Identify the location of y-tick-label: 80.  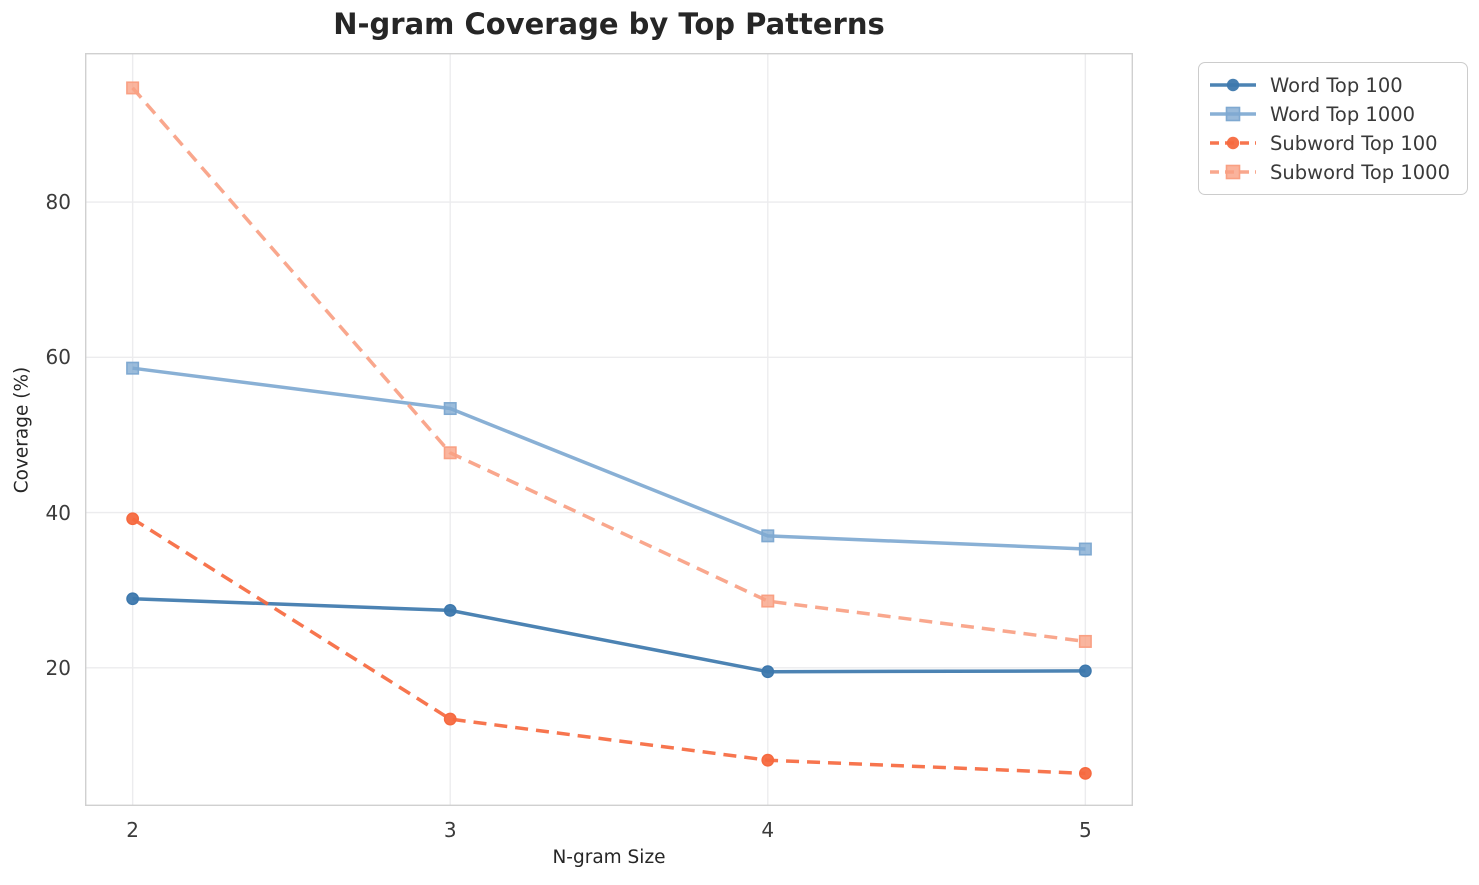
(58, 202).